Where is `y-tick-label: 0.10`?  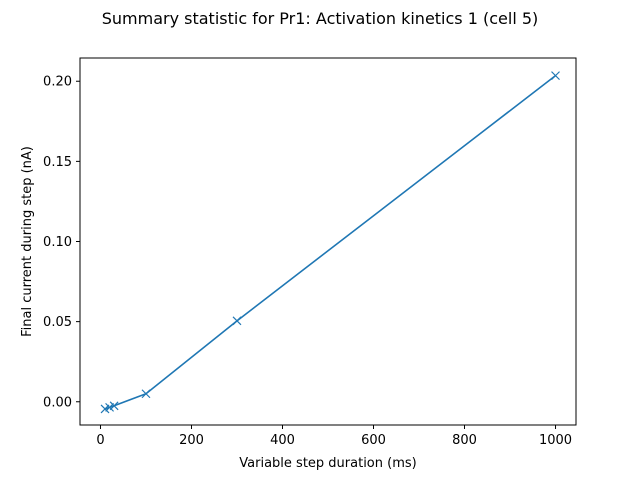 y-tick-label: 0.10 is located at coordinates (57, 242).